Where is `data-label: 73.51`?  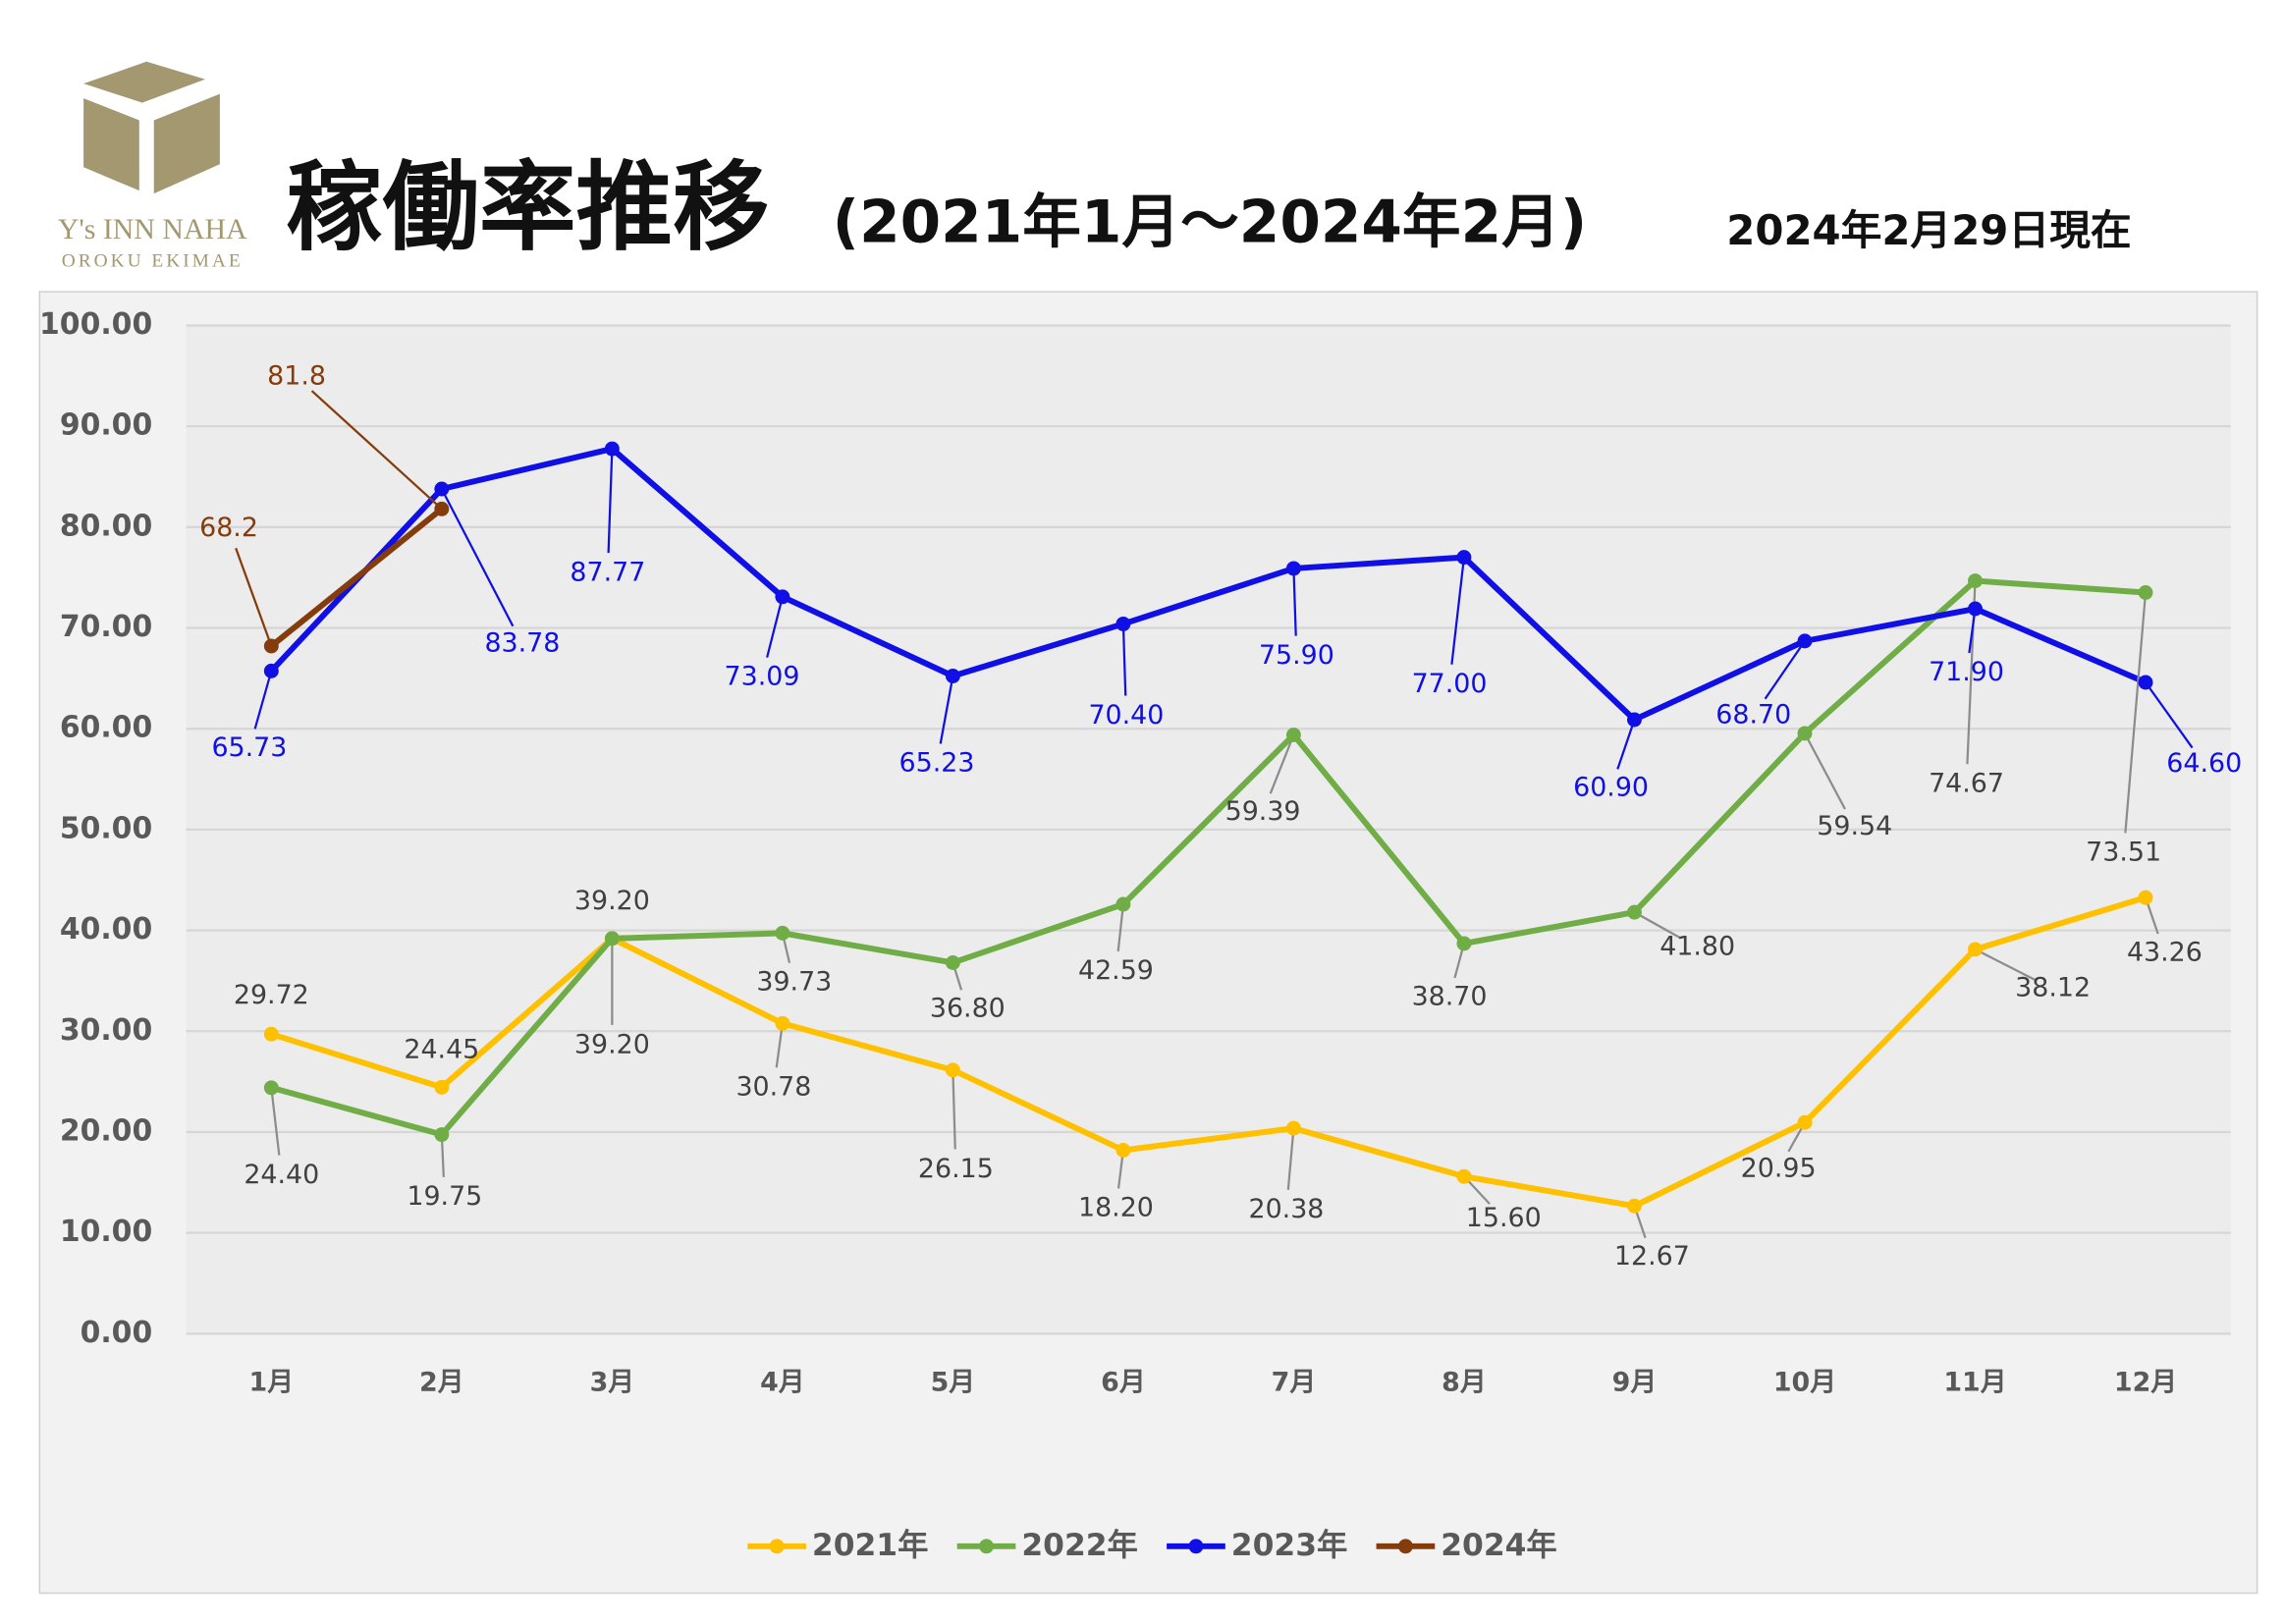 data-label: 73.51 is located at coordinates (2123, 853).